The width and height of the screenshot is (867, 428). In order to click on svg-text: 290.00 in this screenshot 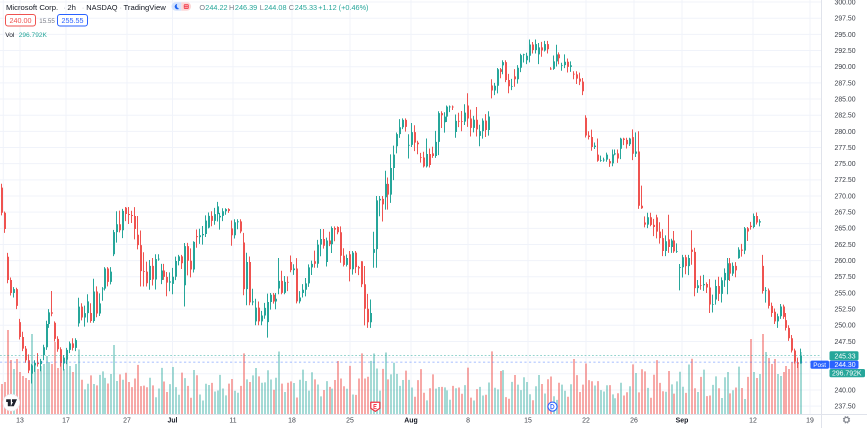, I will do `click(845, 67)`.